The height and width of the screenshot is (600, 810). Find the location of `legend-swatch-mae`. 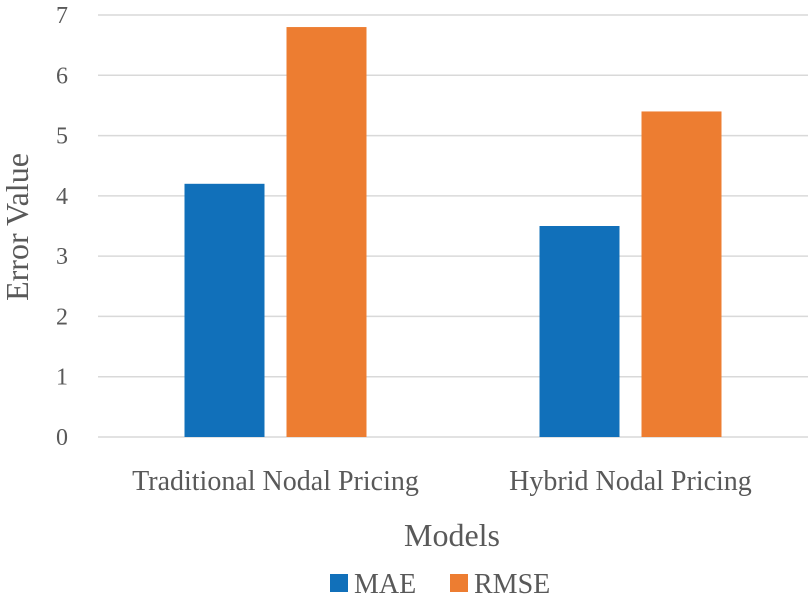

legend-swatch-mae is located at coordinates (339, 583).